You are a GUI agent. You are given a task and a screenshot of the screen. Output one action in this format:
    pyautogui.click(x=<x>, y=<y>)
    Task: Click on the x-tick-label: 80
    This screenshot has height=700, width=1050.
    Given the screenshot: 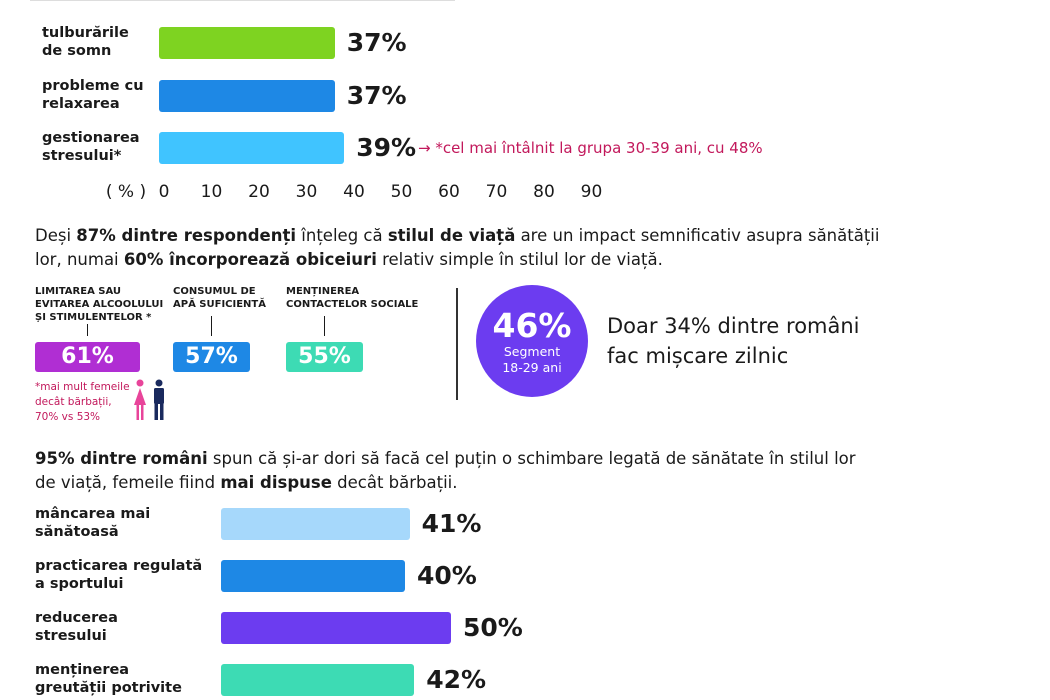 What is the action you would take?
    pyautogui.click(x=544, y=192)
    